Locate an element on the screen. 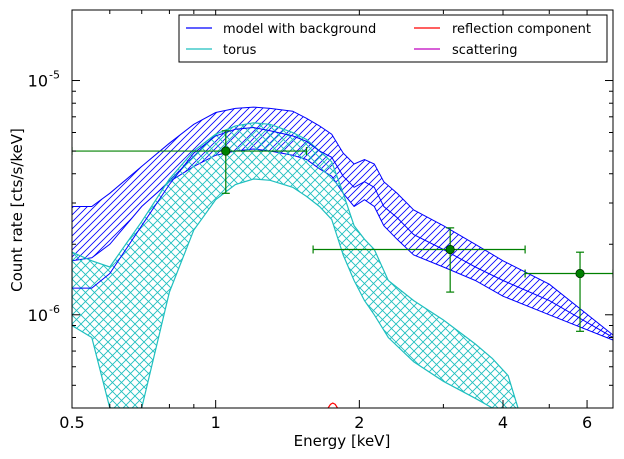 The height and width of the screenshot is (459, 624). legend-label-scattering: scattering is located at coordinates (485, 50).